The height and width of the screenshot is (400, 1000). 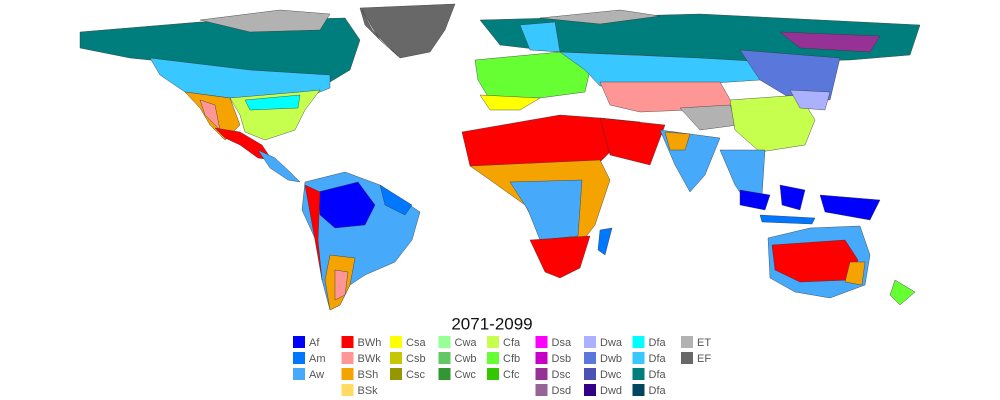 I want to click on legend-label: Aw, so click(x=316, y=375).